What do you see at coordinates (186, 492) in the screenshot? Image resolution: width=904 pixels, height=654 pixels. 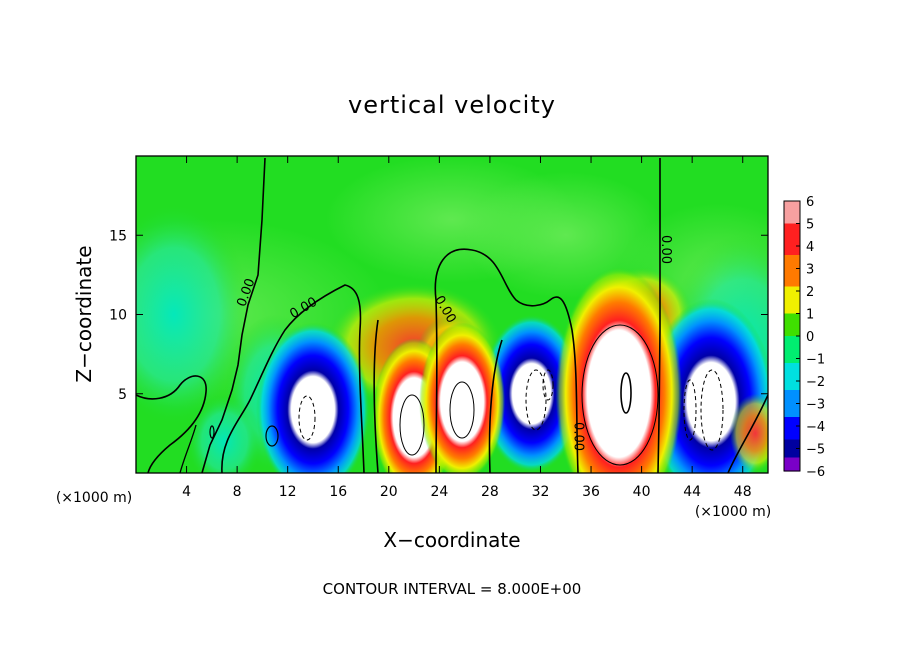 I see `x-tick-label: 4` at bounding box center [186, 492].